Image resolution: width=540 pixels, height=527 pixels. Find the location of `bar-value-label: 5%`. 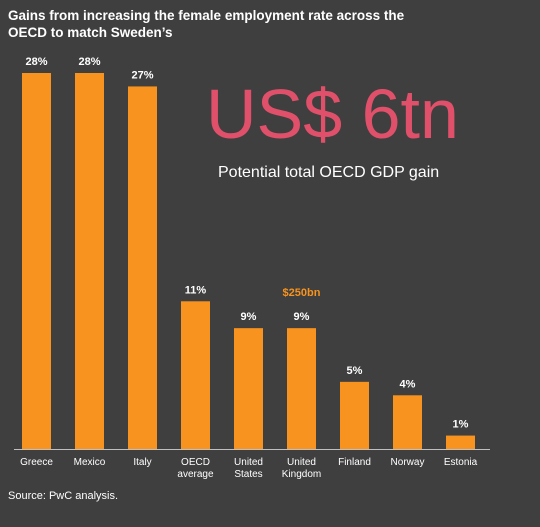

bar-value-label: 5% is located at coordinates (355, 371).